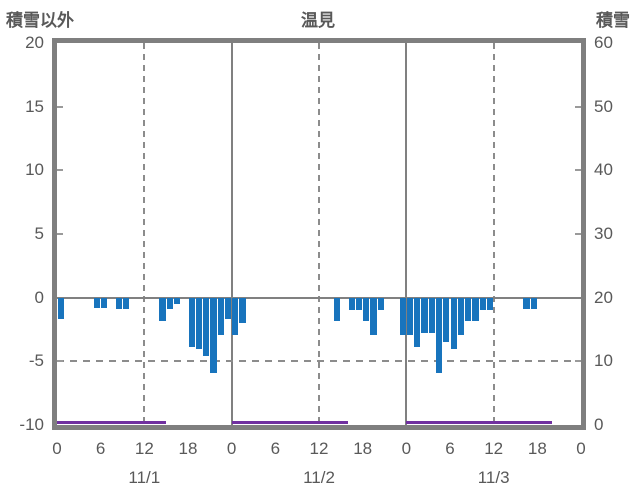  Describe the element at coordinates (613, 20) in the screenshot. I see `right-axis-title: 積雪` at that location.